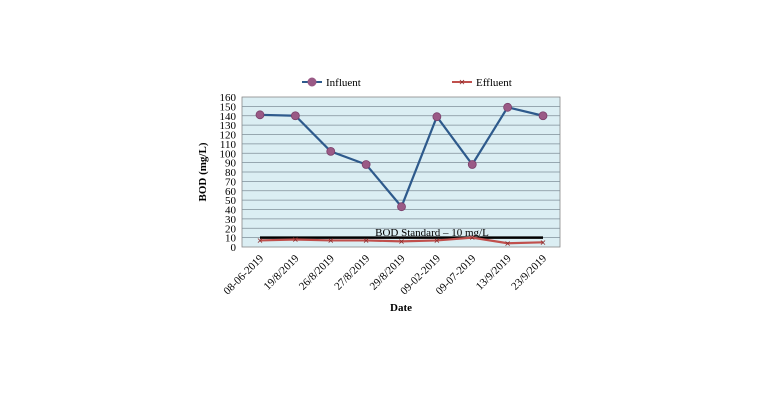  Describe the element at coordinates (231, 211) in the screenshot. I see `y-tick-label: 40` at that location.